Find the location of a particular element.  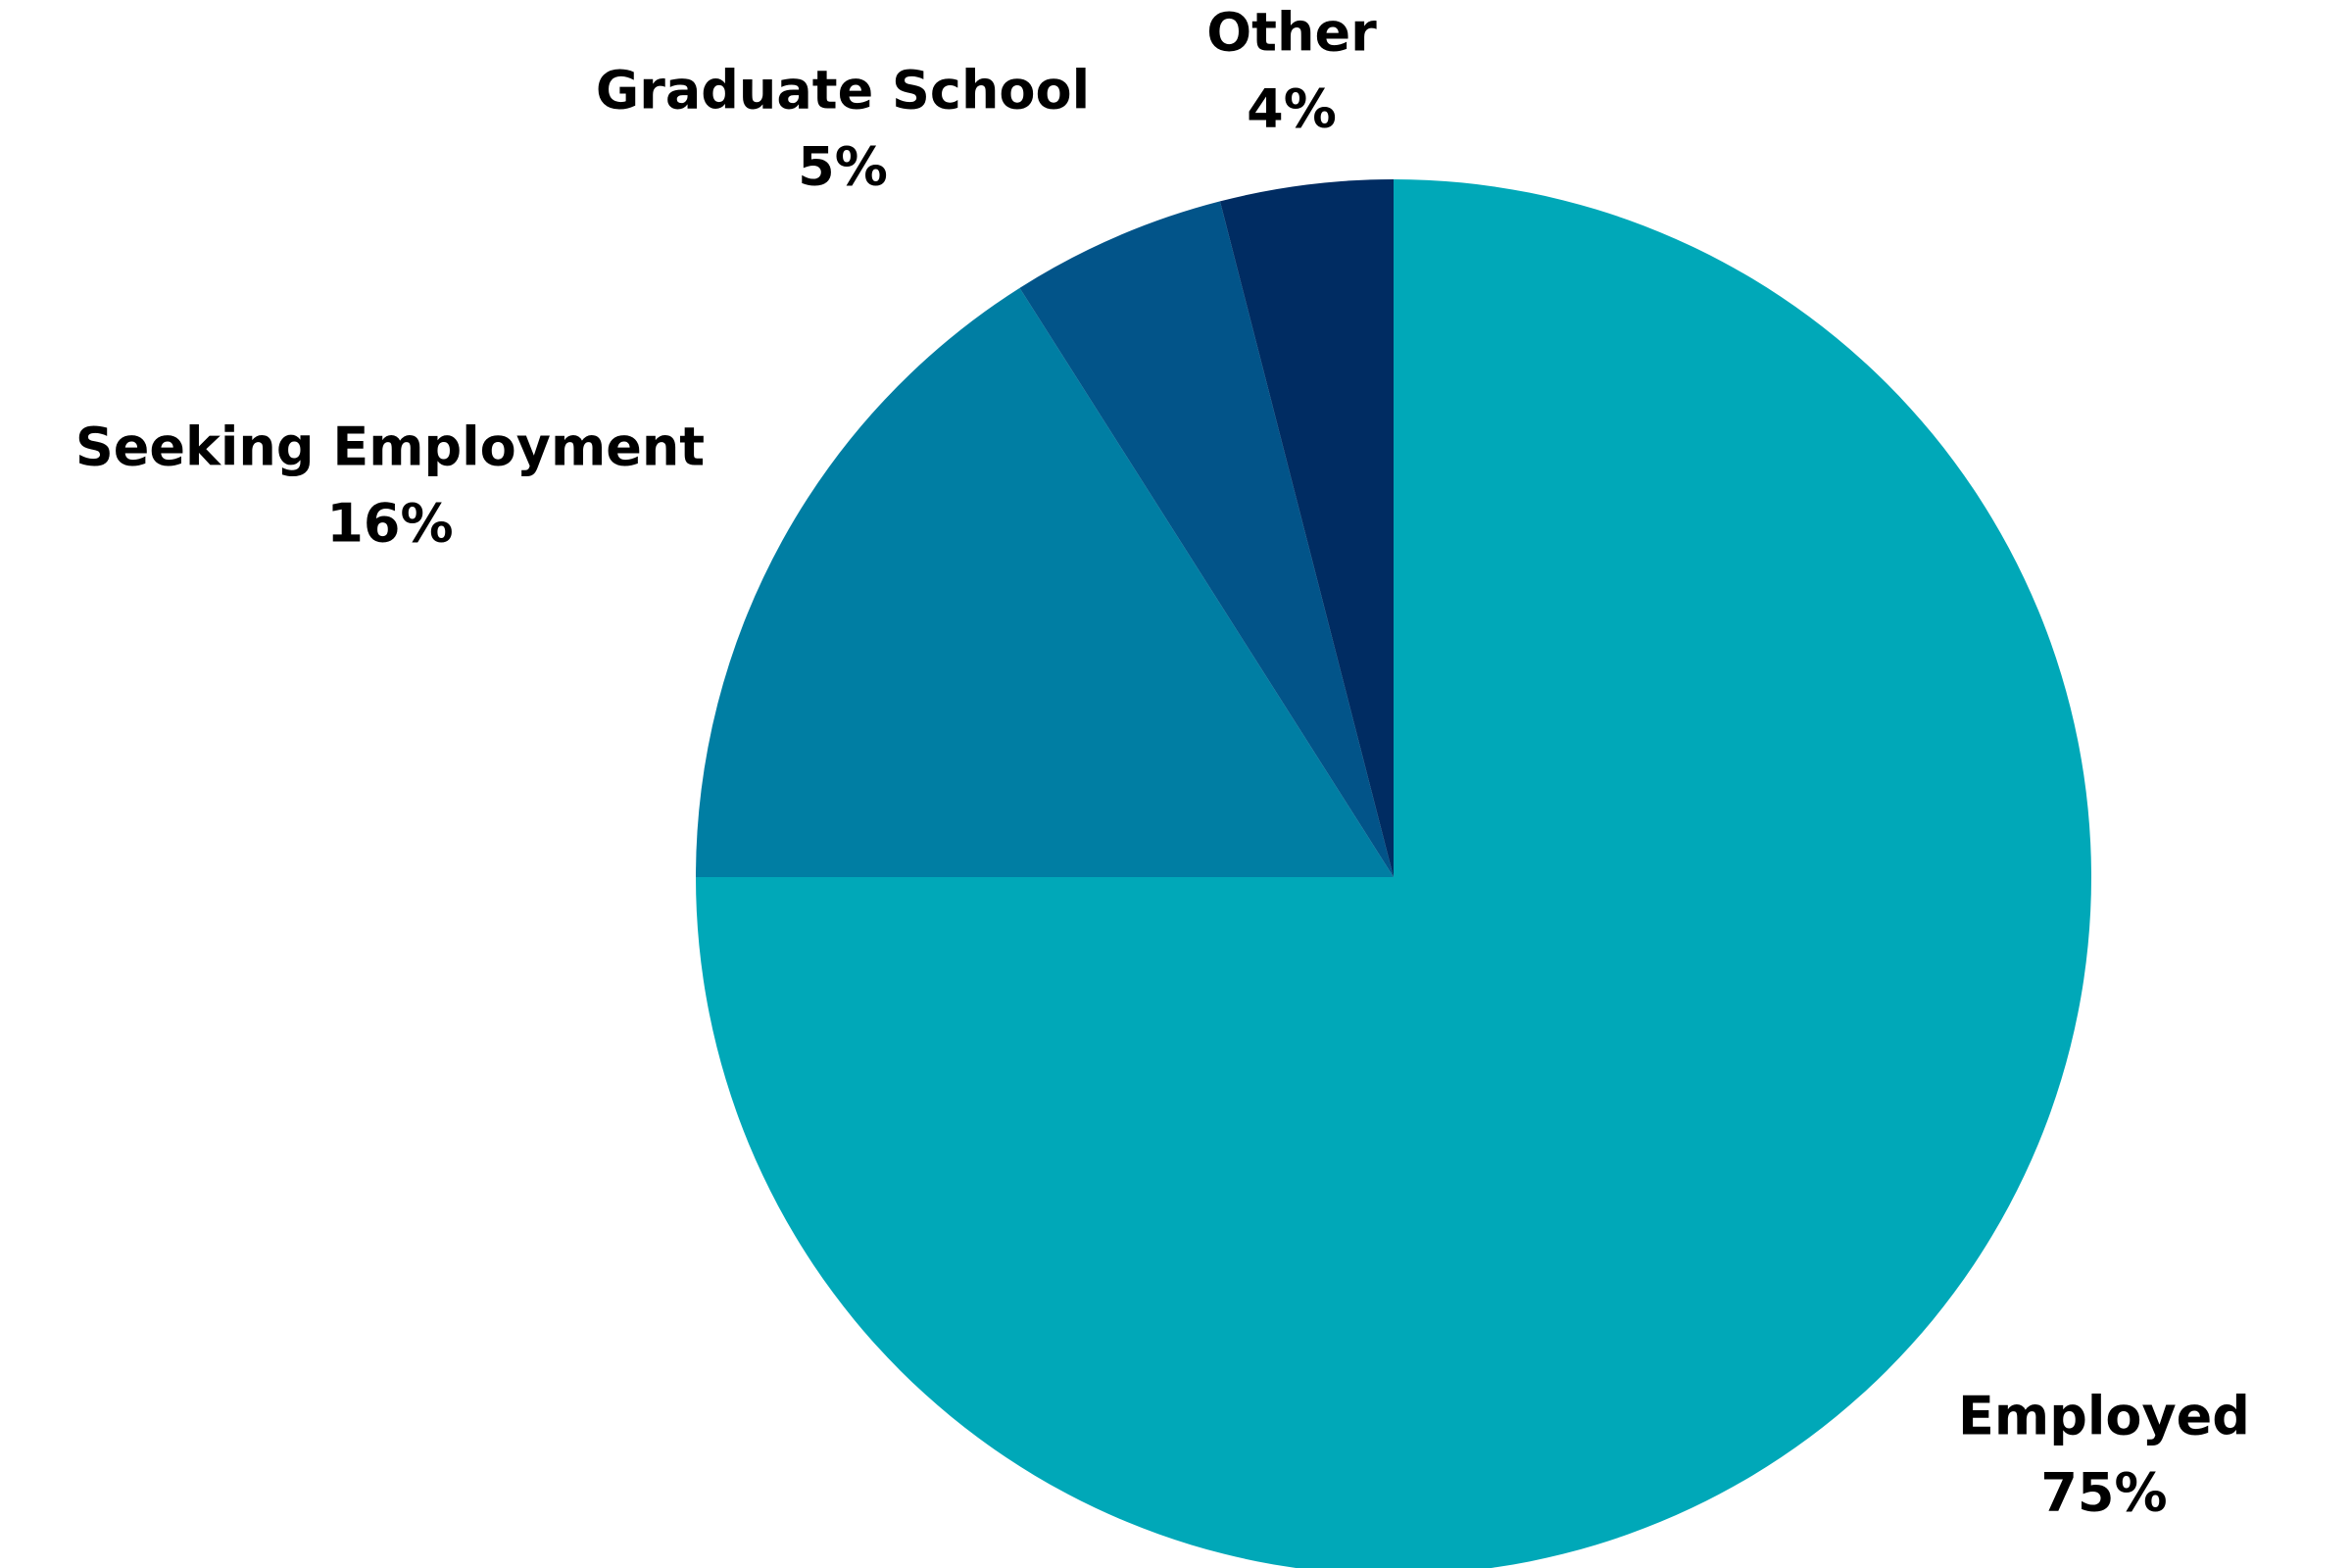

slice-label-other: Other is located at coordinates (1291, 33).